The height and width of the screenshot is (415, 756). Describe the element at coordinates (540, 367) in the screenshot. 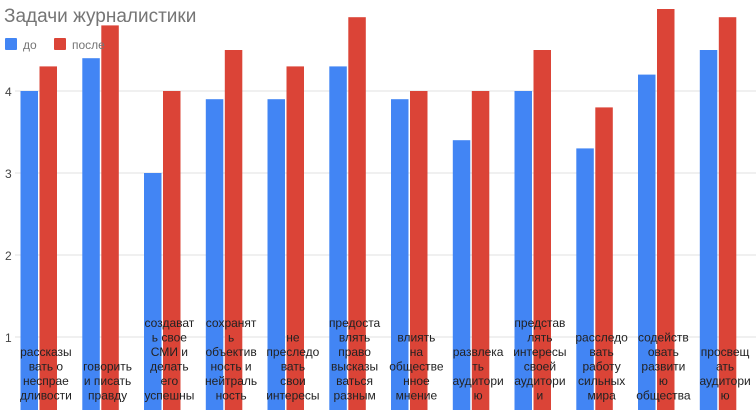

I see `x-category-label-line: своей` at that location.